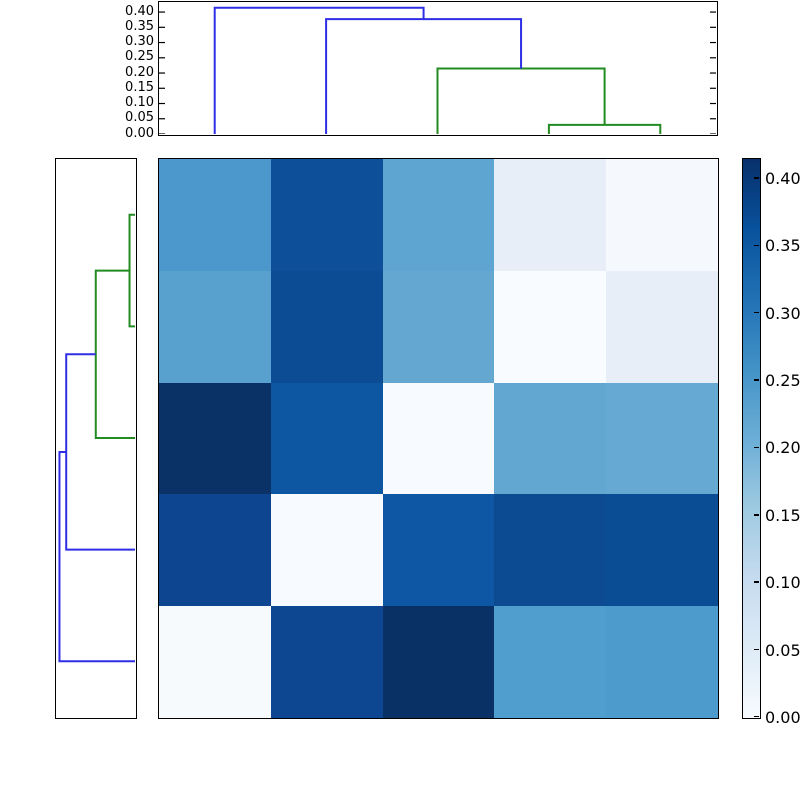  I want to click on top-axis-tick-label: 0.05, so click(139, 118).